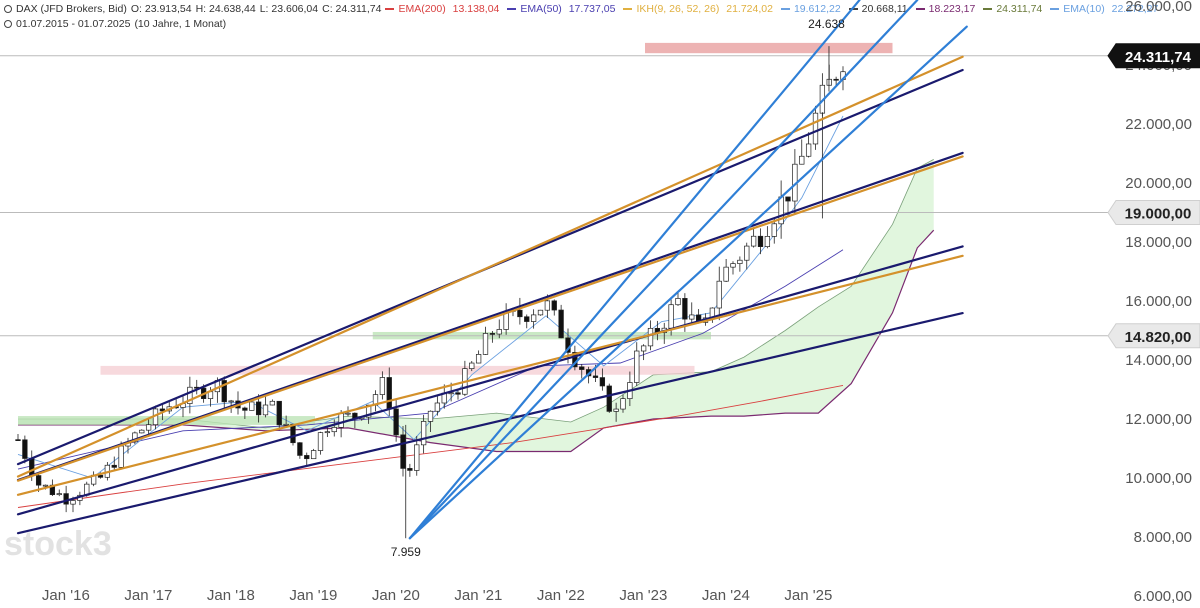 The width and height of the screenshot is (1200, 608). What do you see at coordinates (826, 24) in the screenshot?
I see `price-annotation: 24.638` at bounding box center [826, 24].